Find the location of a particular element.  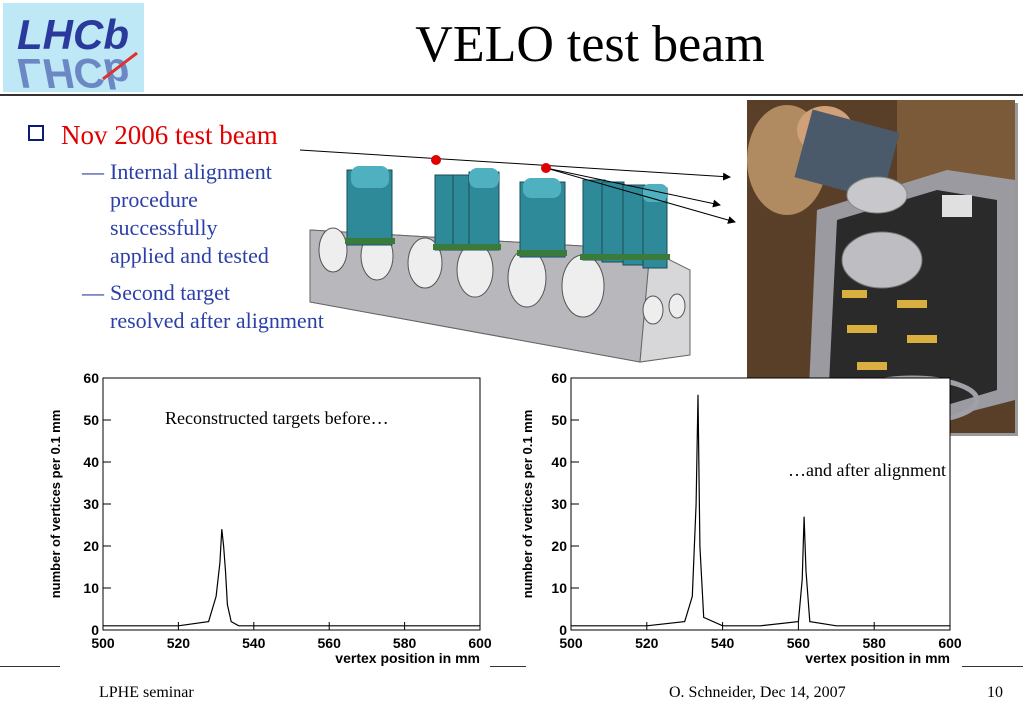

subbullet-line: Second target is located at coordinates (170, 292).